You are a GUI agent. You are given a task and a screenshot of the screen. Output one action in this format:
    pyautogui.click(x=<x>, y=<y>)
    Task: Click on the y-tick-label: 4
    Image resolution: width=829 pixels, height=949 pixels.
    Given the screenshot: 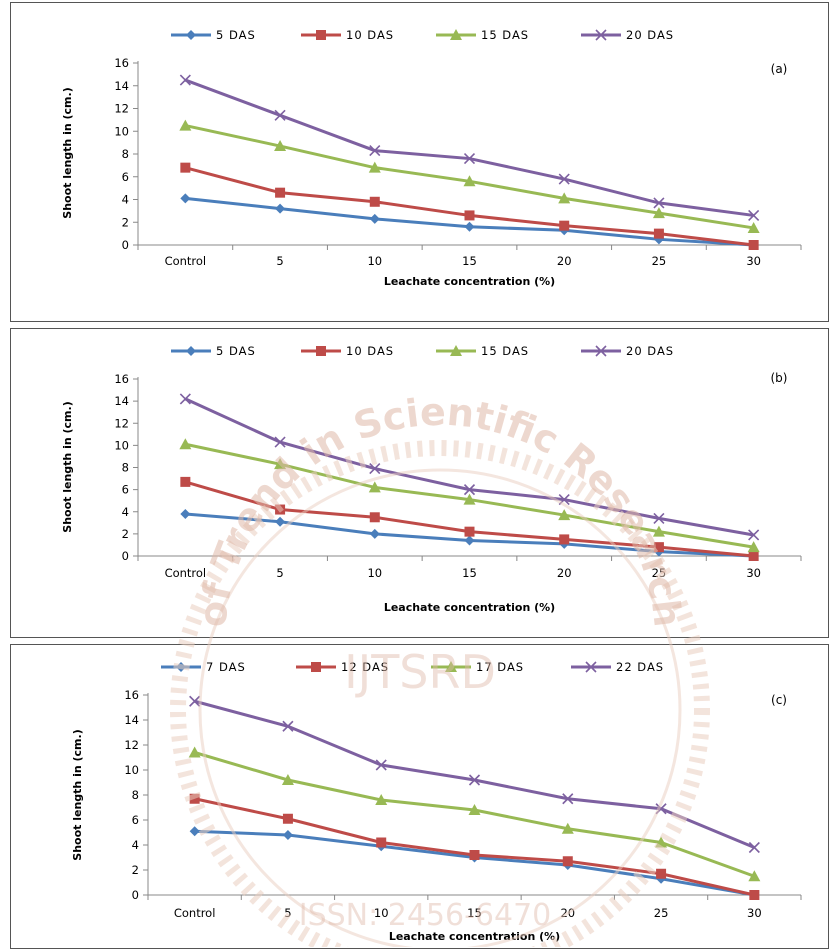 What is the action you would take?
    pyautogui.click(x=125, y=200)
    